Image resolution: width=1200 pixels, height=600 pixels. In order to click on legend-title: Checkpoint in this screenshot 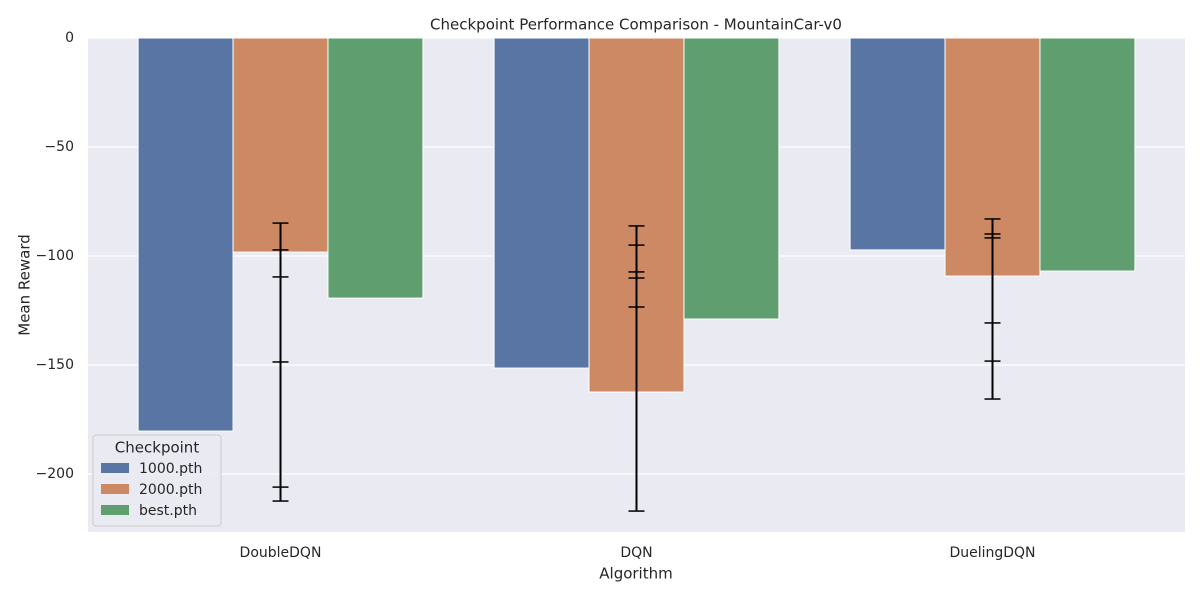, I will do `click(157, 448)`.